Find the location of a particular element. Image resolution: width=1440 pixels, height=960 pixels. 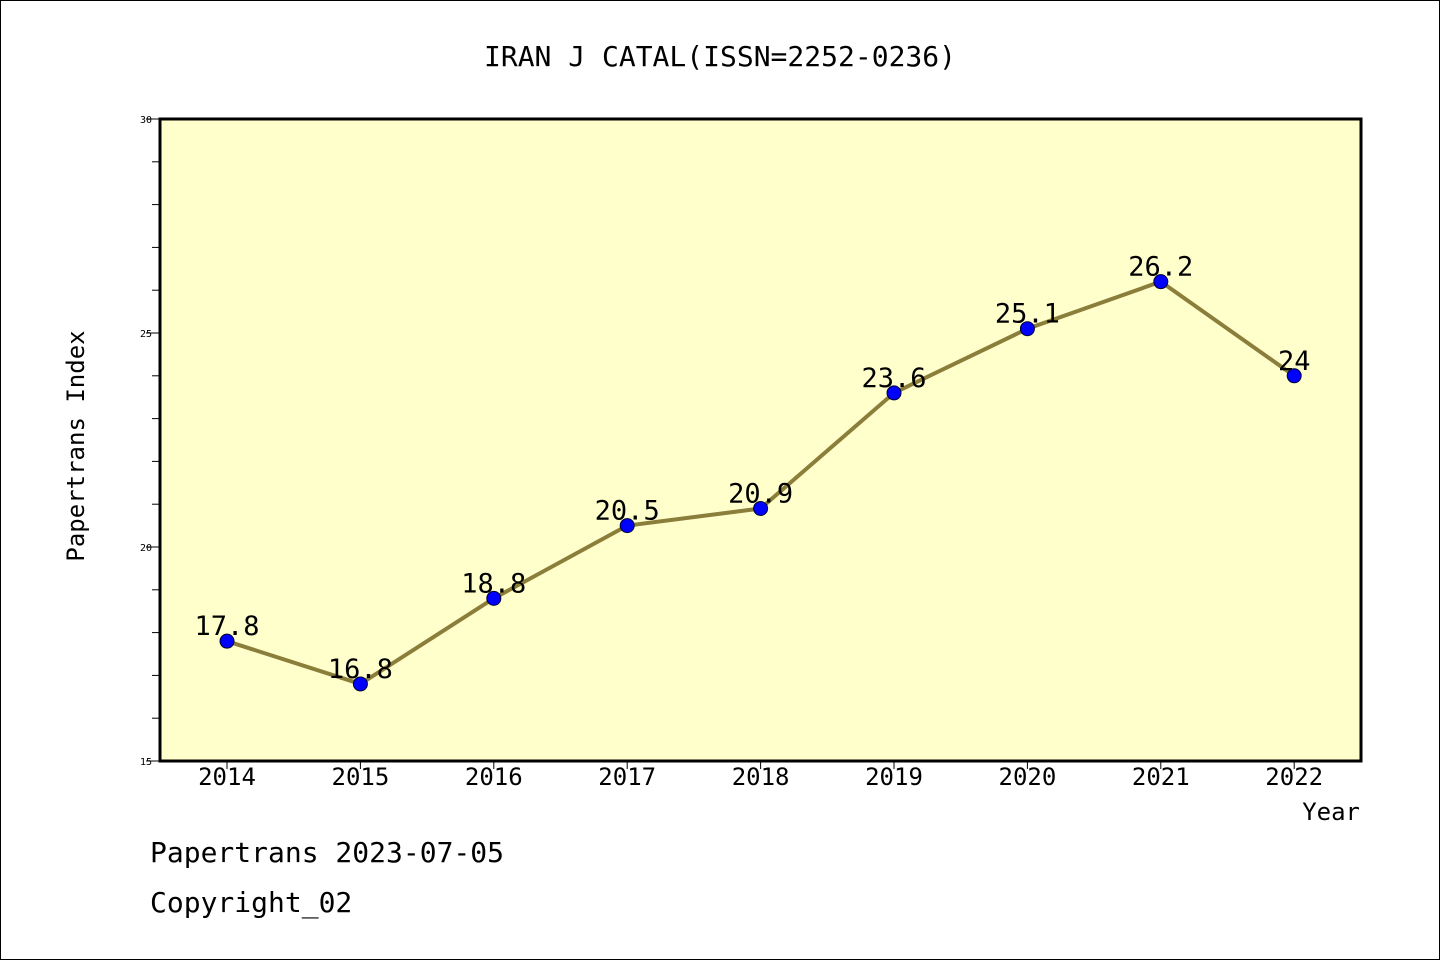

x-tick-label: 2020 is located at coordinates (1028, 777).